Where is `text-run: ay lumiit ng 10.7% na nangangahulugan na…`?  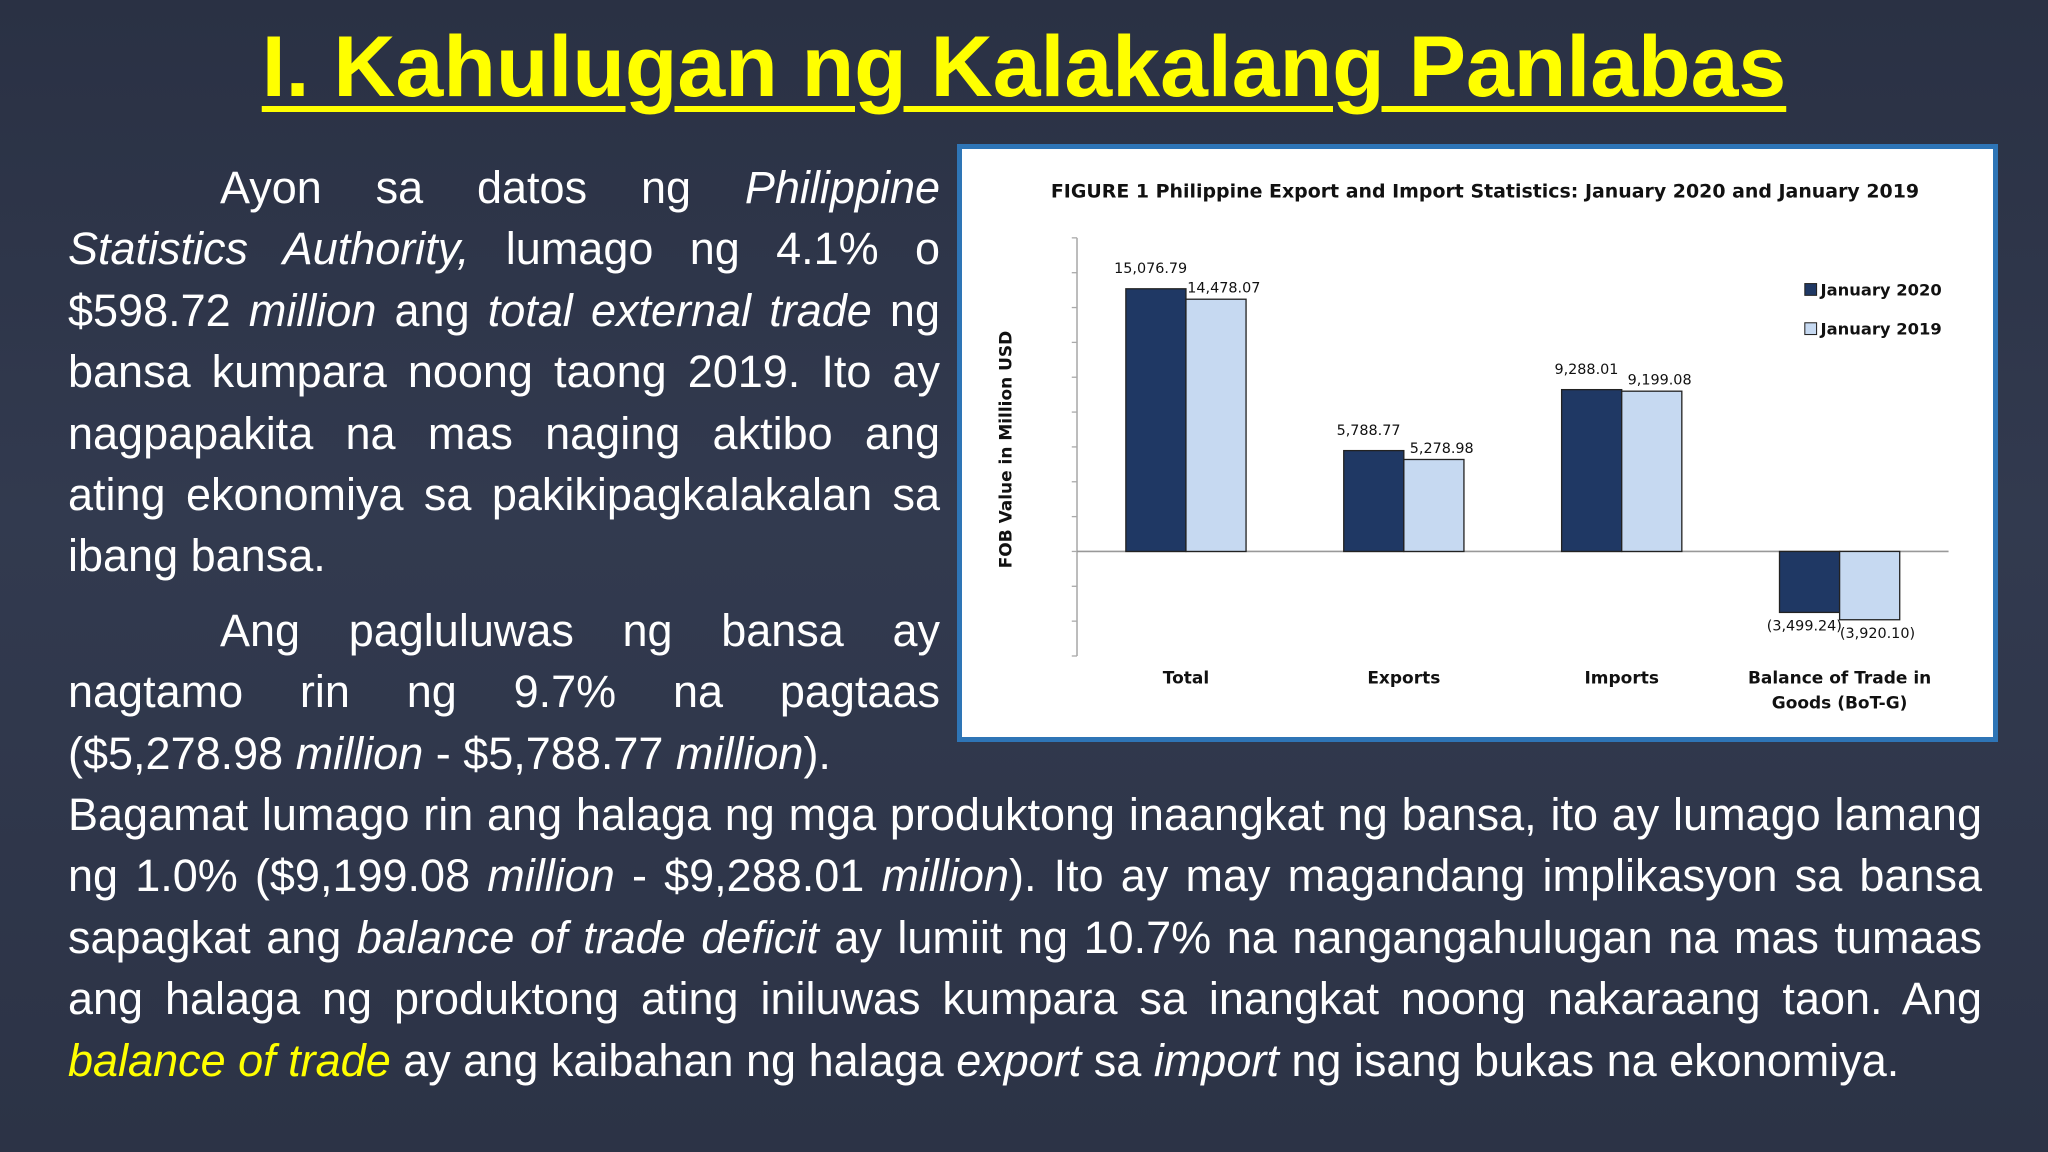 text-run: ay lumiit ng 10.7% na nangangahulugan na… is located at coordinates (1025, 968).